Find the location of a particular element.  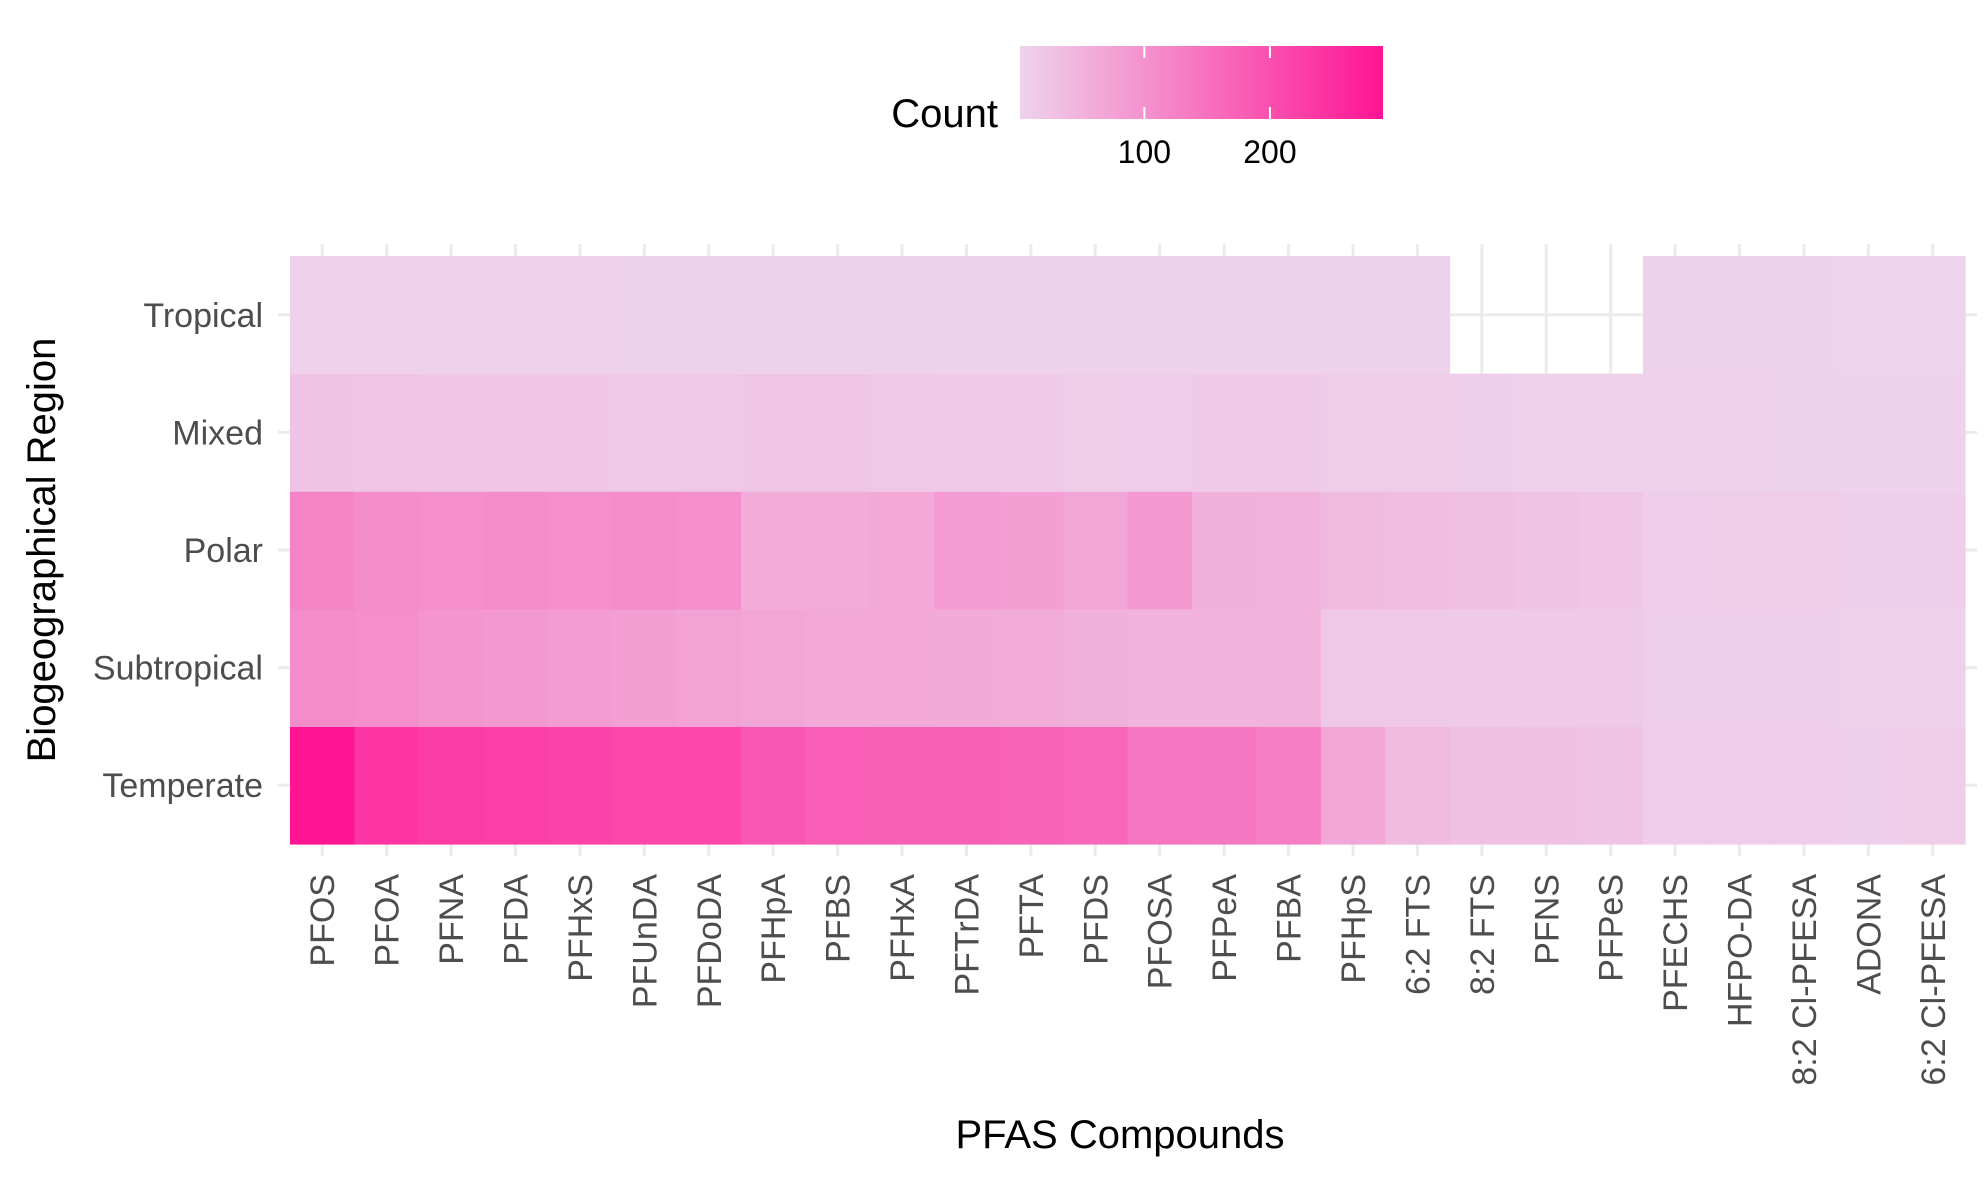

y-tick-label: Subtropical is located at coordinates (178, 669).